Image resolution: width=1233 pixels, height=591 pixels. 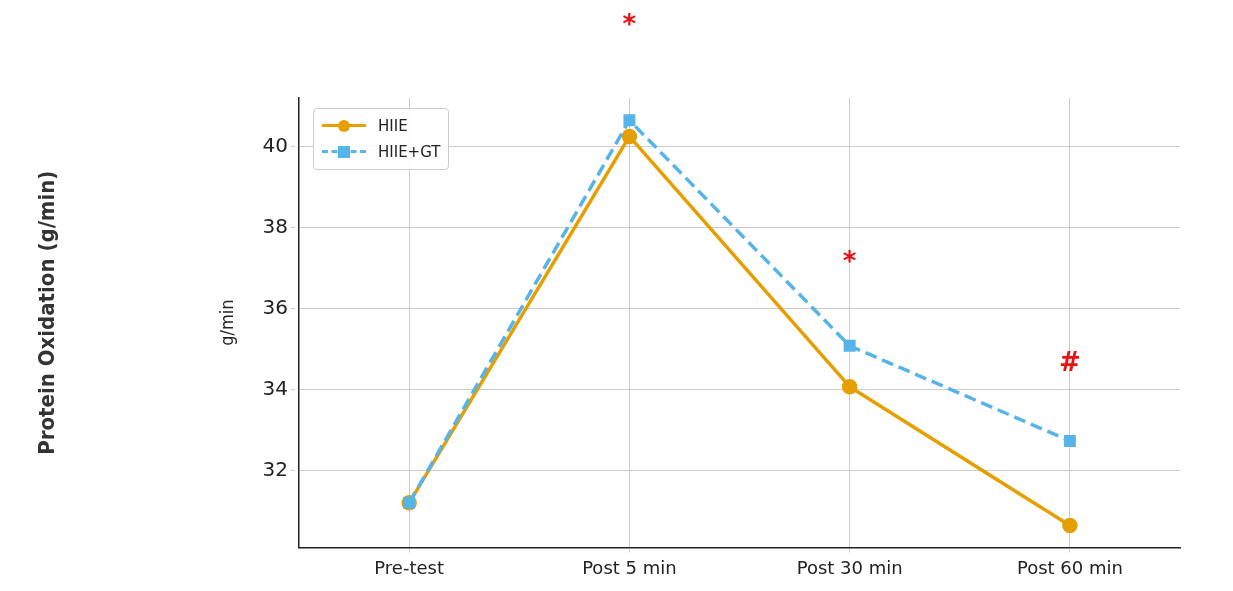 What do you see at coordinates (1069, 567) in the screenshot?
I see `x-tick-label: Post 60 min` at bounding box center [1069, 567].